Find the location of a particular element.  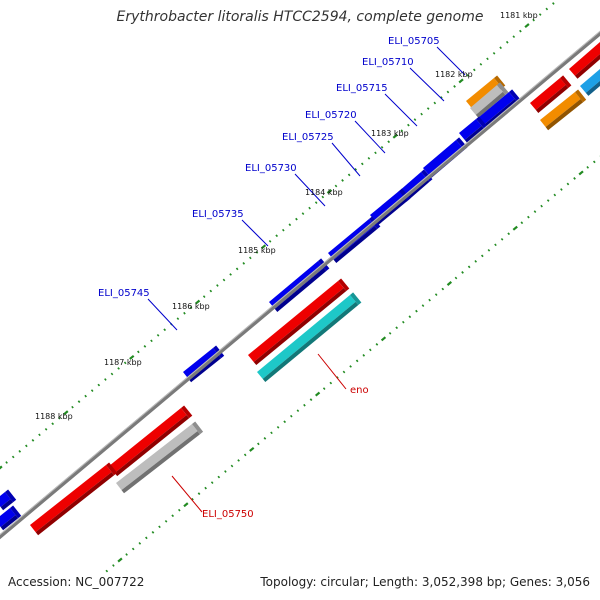

gene-label-eli-05720: ELI_05720 is located at coordinates (331, 115).